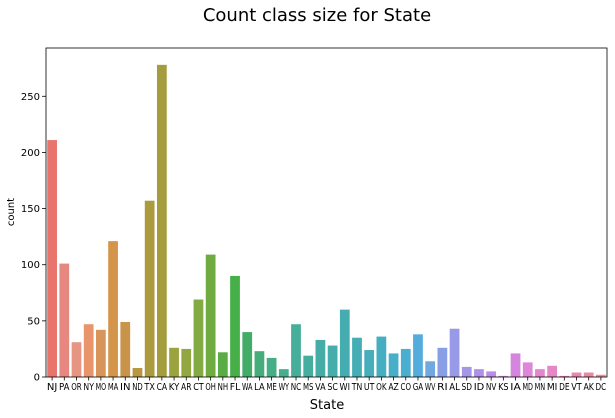  Describe the element at coordinates (503, 376) in the screenshot. I see `bar-ks` at that location.